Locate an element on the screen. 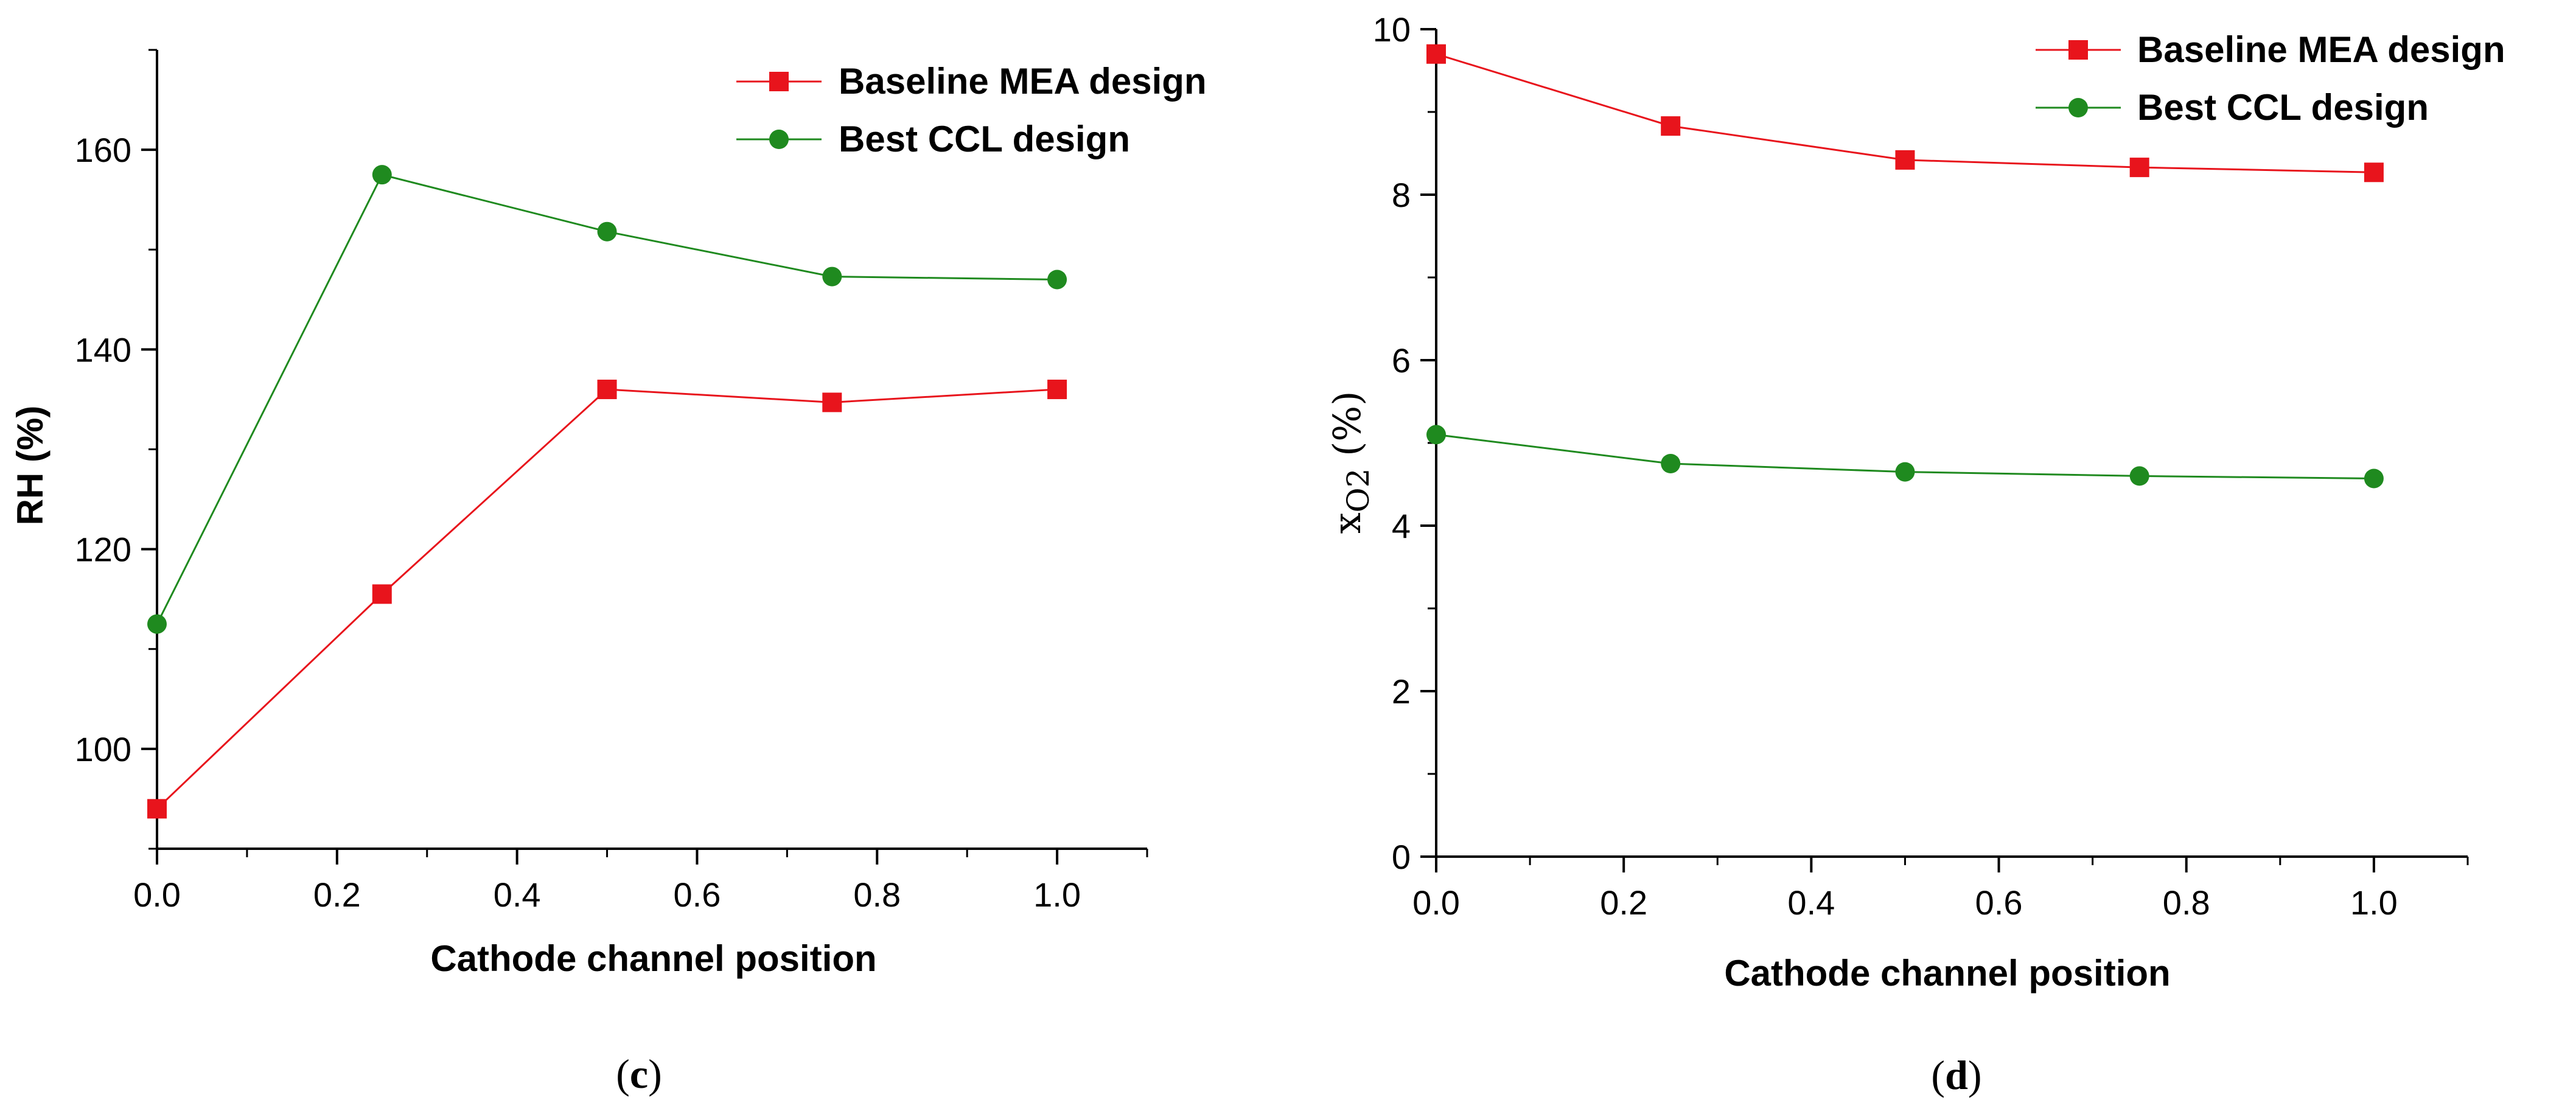 The height and width of the screenshot is (1100, 2576). chart-d-legend: Baseline MEA design Best CCL design is located at coordinates (2270, 78).